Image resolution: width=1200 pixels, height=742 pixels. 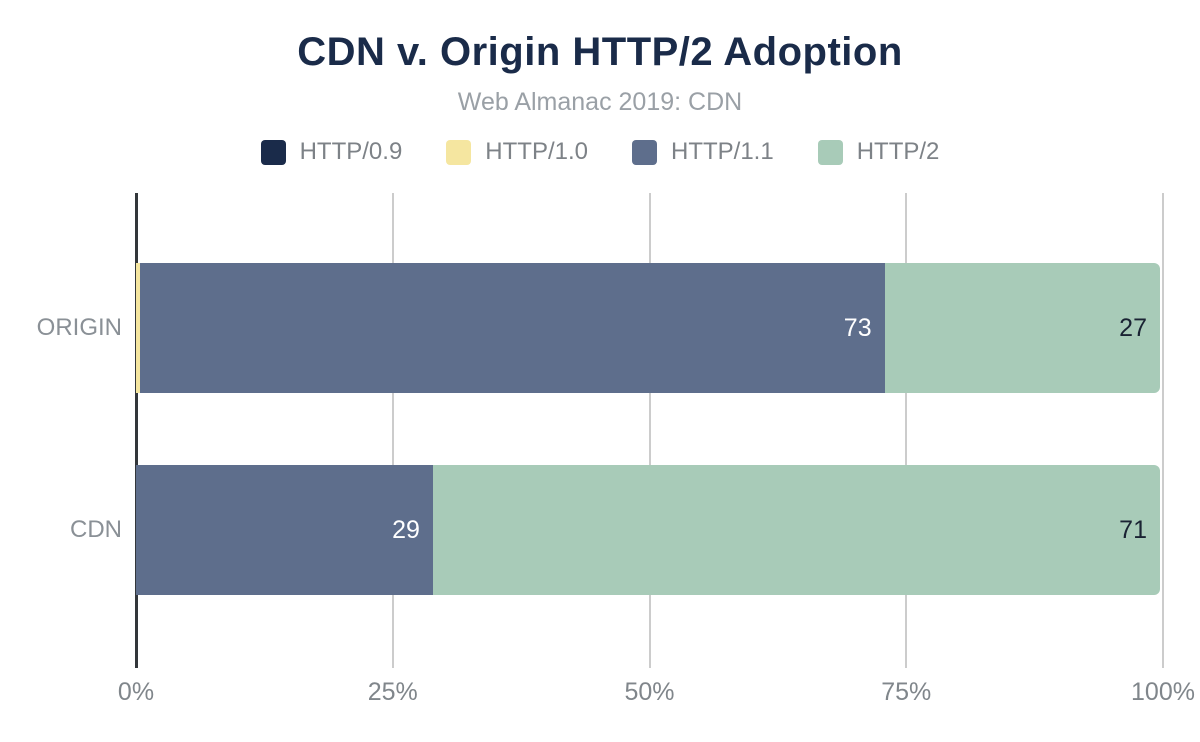 I want to click on chart-subtitle: Web Almanac 2019: CDN, so click(x=600, y=102).